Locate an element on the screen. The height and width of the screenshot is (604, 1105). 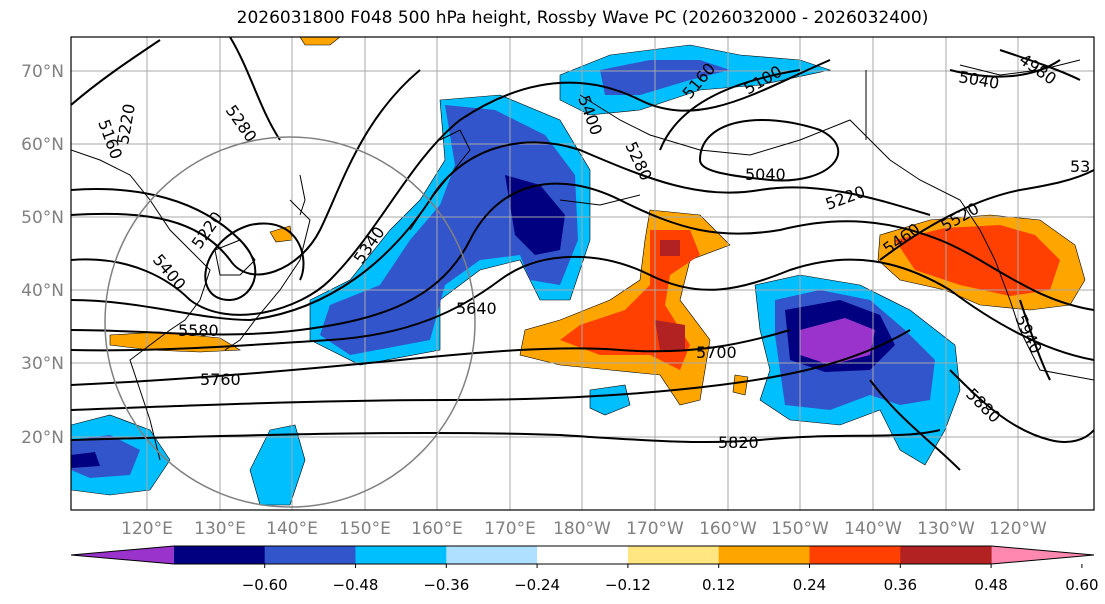
contour-label: 53 is located at coordinates (1080, 166).